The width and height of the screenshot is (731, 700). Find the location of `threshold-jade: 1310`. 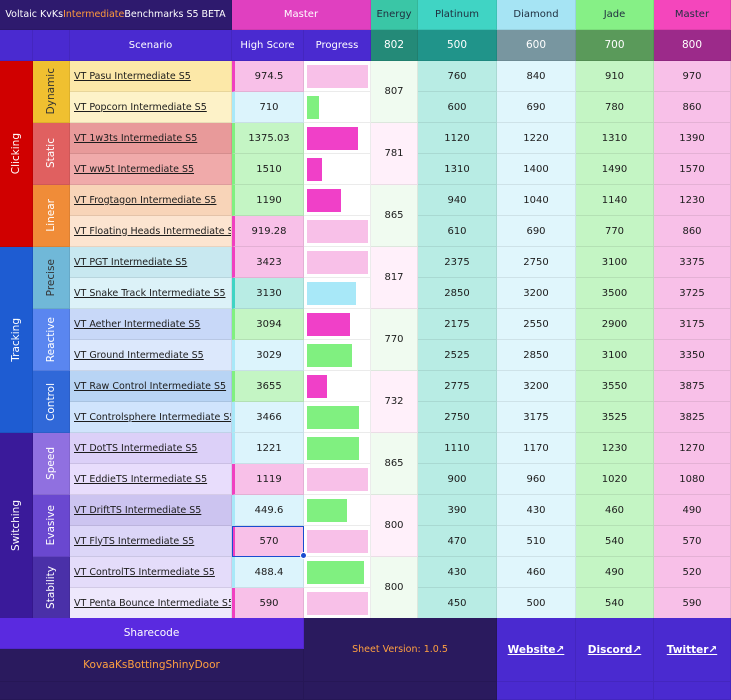

threshold-jade: 1310 is located at coordinates (615, 138).